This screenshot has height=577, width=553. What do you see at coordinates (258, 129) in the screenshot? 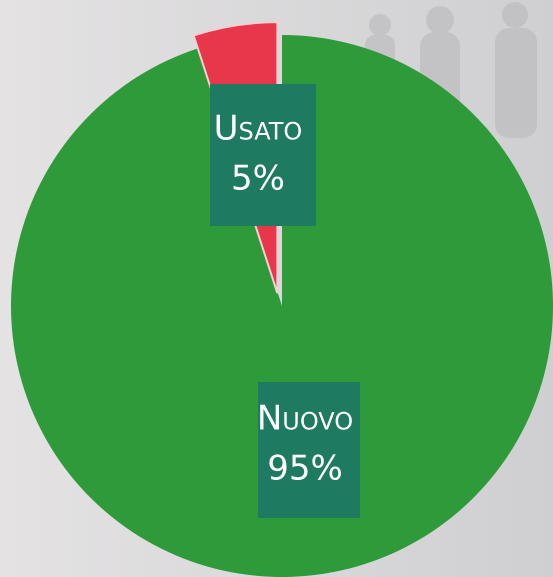
I see `category-label: Usato` at bounding box center [258, 129].